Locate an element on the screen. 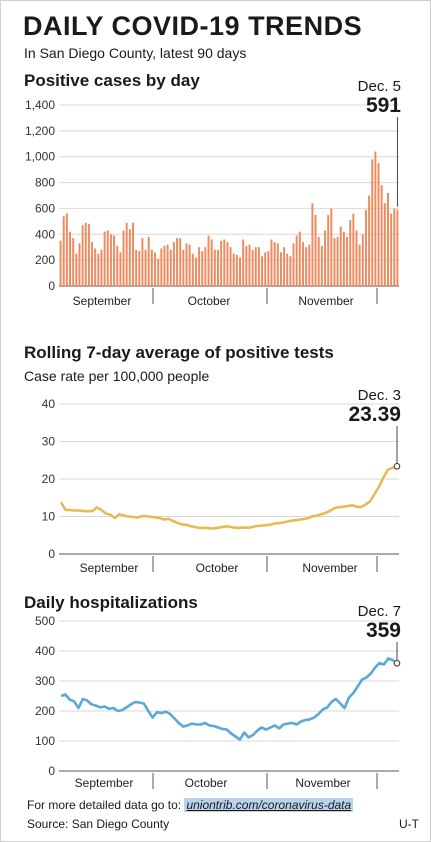 The image size is (431, 842). y-tick-label: 40 is located at coordinates (49, 404).